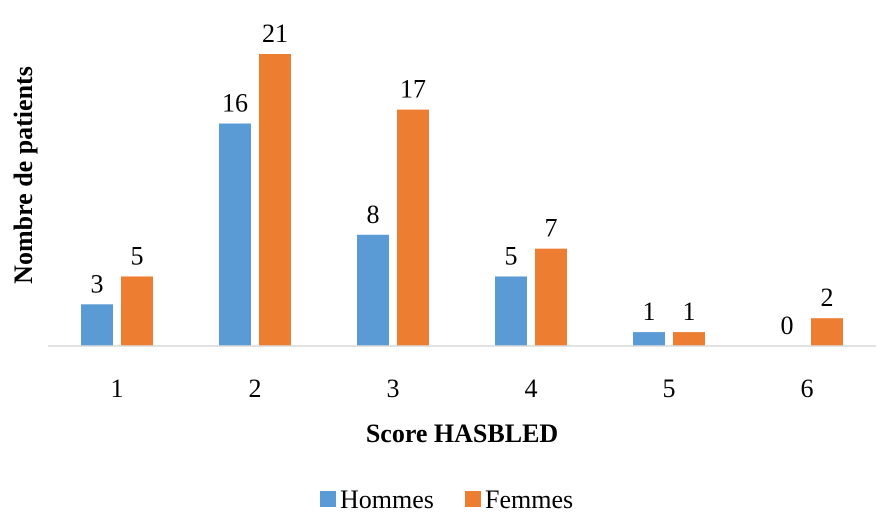 This screenshot has height=520, width=892. Describe the element at coordinates (373, 214) in the screenshot. I see `data-label-hommes-3: 8` at that location.